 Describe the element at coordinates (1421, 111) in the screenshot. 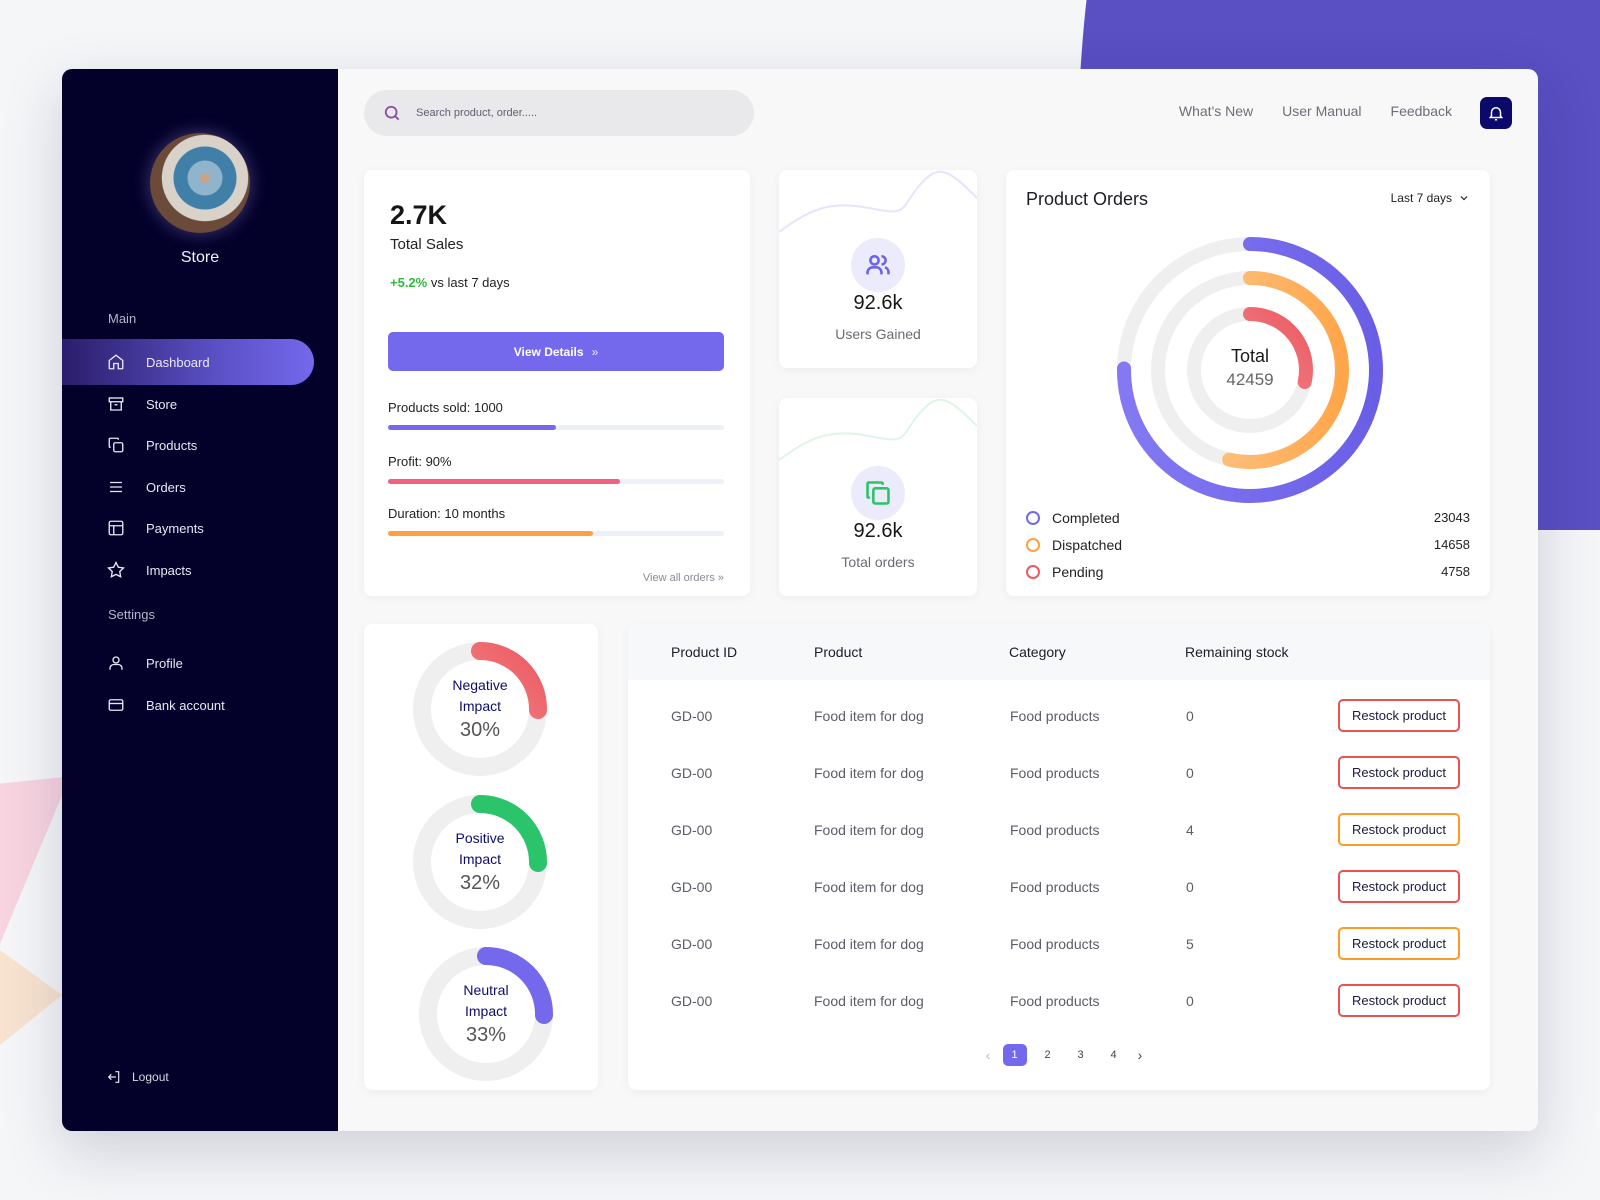

I see `link-feedback: Feedback` at that location.